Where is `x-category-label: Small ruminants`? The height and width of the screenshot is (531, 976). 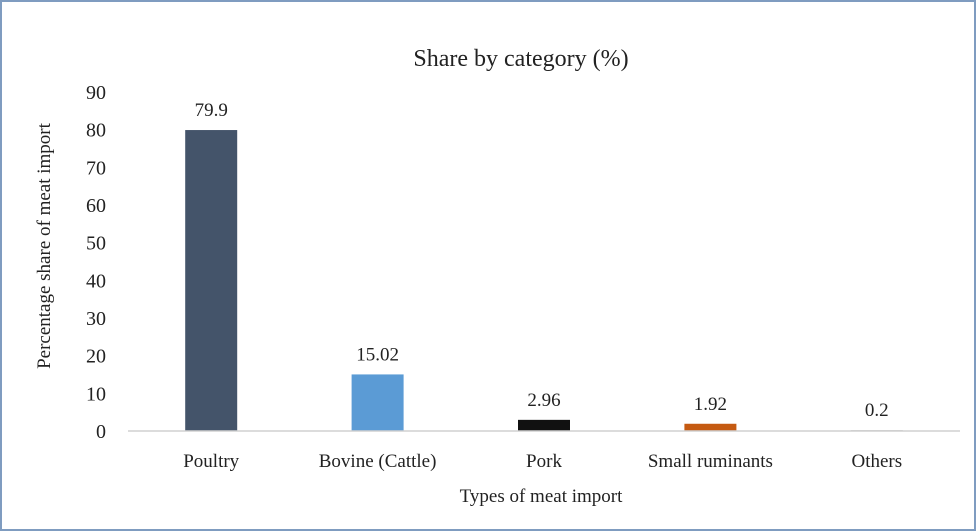 x-category-label: Small ruminants is located at coordinates (710, 461).